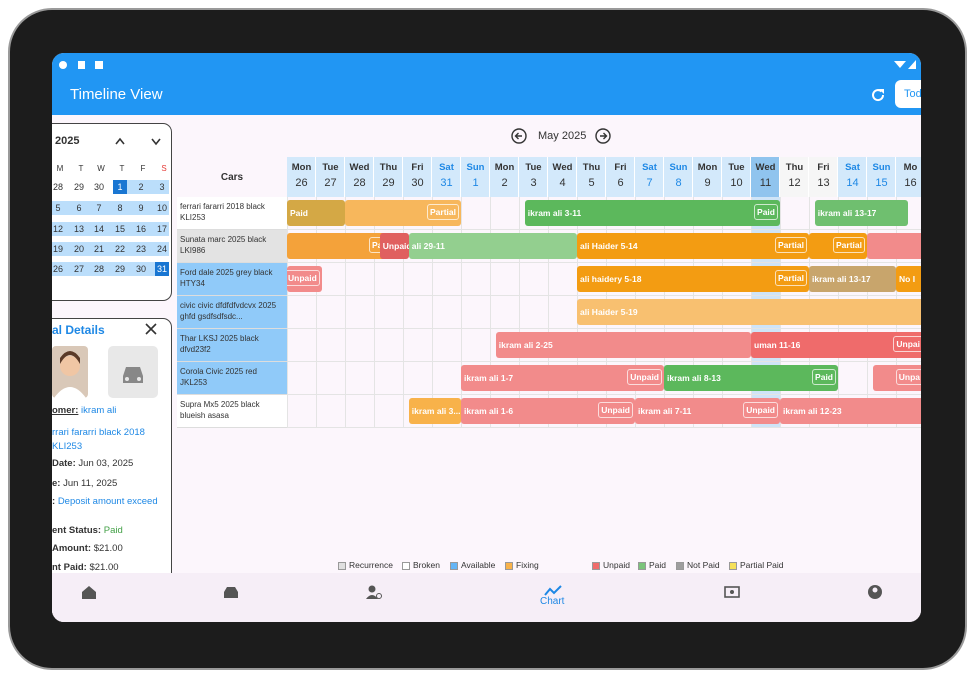  Describe the element at coordinates (303, 278) in the screenshot. I see `booking-status: Unpaid` at that location.